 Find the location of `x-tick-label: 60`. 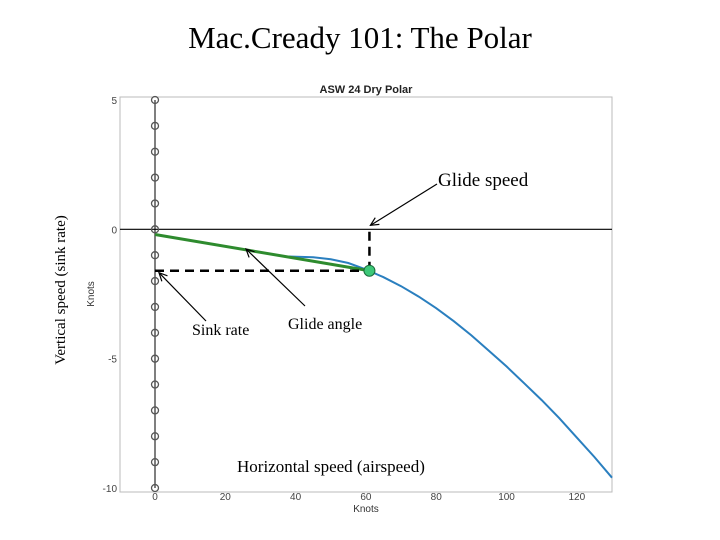

x-tick-label: 60 is located at coordinates (366, 497).